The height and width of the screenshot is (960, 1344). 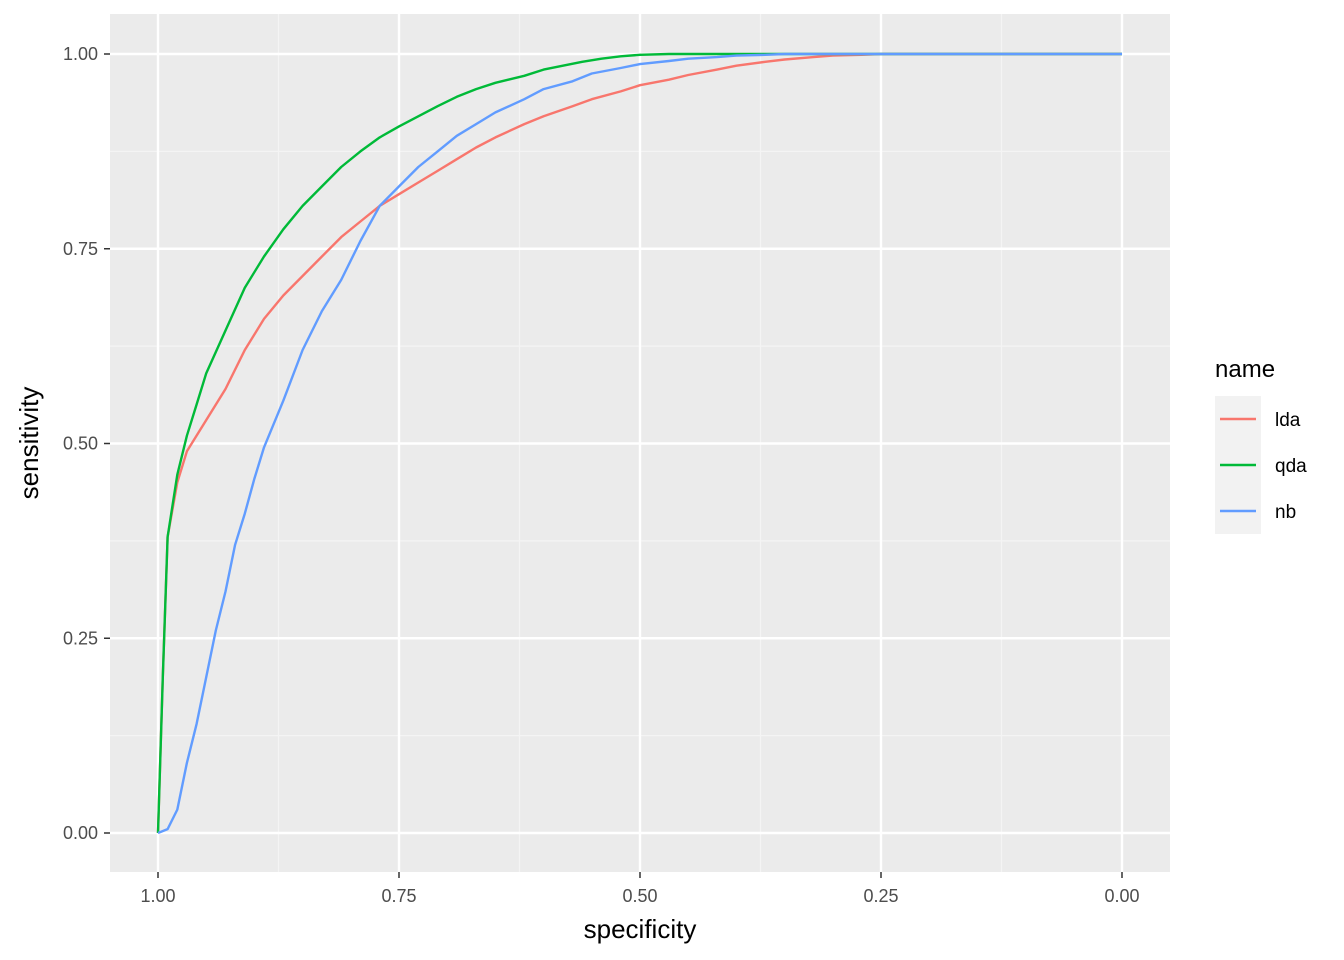 What do you see at coordinates (1291, 466) in the screenshot?
I see `legend-label-qda: qda` at bounding box center [1291, 466].